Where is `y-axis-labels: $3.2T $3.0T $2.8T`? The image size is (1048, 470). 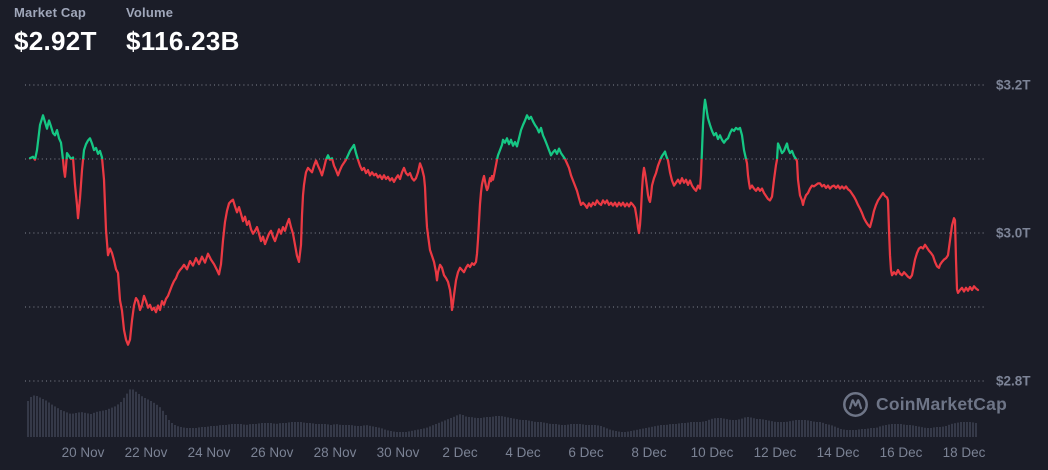 y-axis-labels: $3.2T $3.0T $2.8T is located at coordinates (1013, 233).